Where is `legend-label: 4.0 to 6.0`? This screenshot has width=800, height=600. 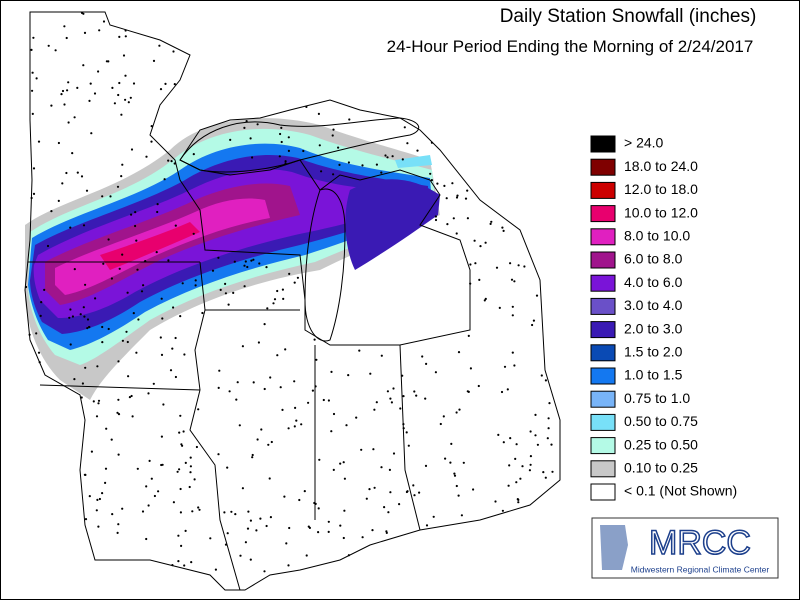 legend-label: 4.0 to 6.0 is located at coordinates (653, 282).